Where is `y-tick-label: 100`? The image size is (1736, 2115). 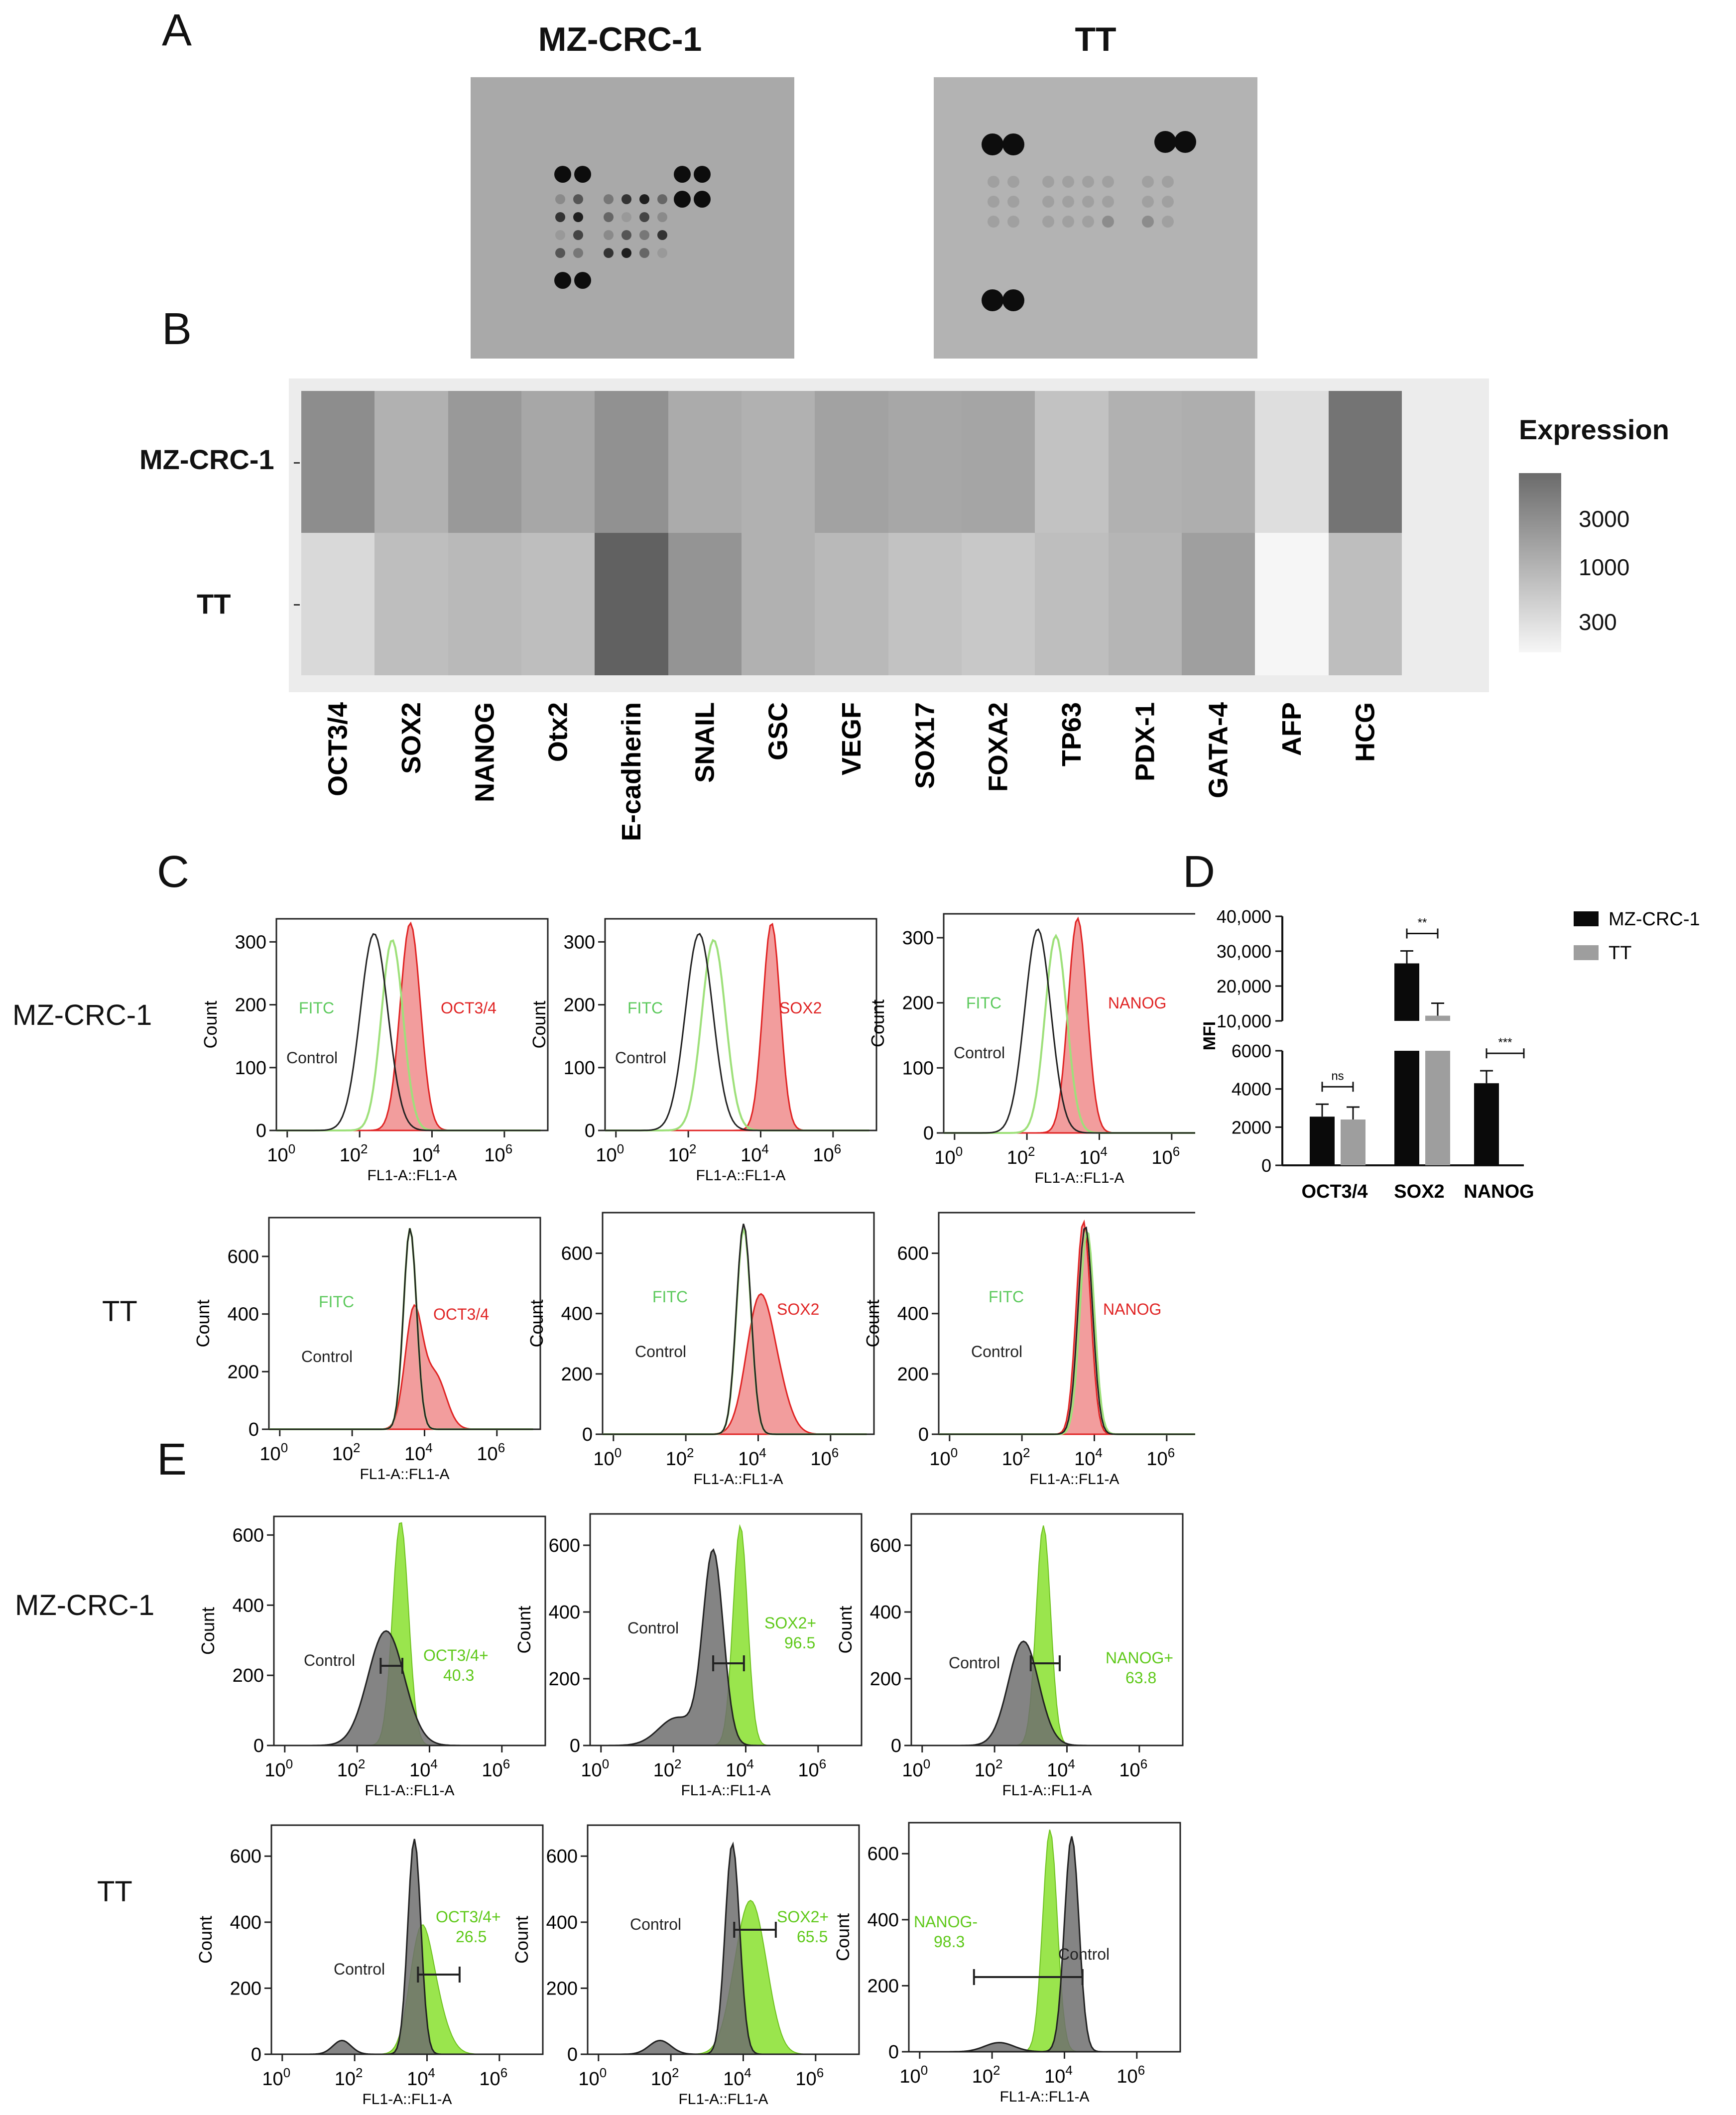 y-tick-label: 100 is located at coordinates (580, 1069).